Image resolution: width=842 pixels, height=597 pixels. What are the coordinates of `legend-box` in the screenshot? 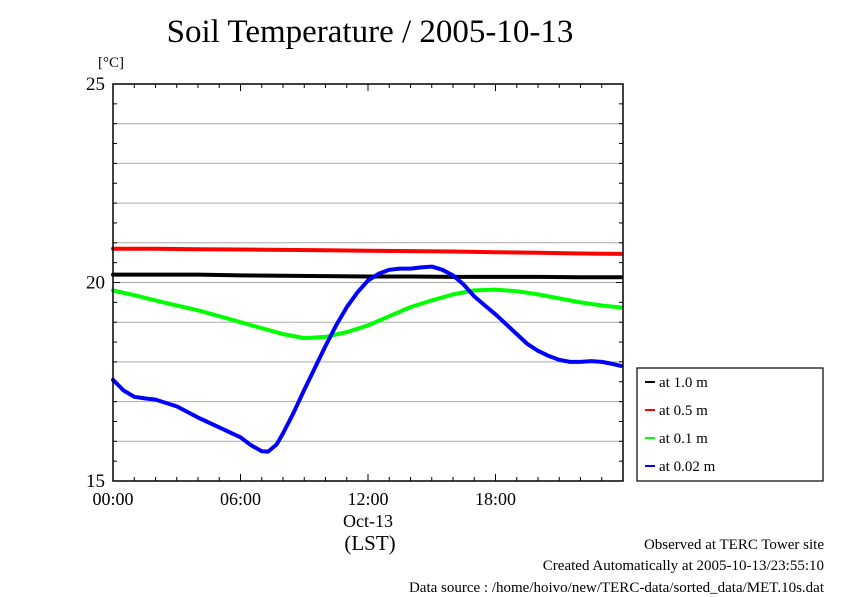 It's located at (730, 424).